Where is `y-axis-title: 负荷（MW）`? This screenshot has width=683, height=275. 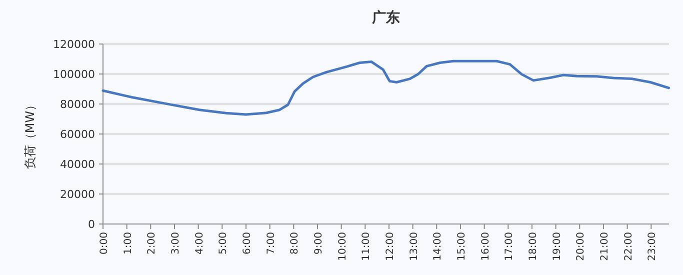 y-axis-title: 负荷（MW） is located at coordinates (30, 134).